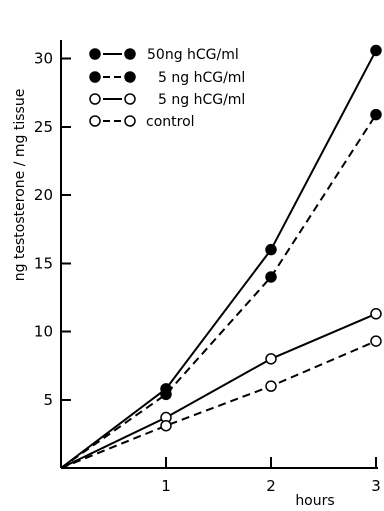  I want to click on y-tick-label: 15, so click(43, 263).